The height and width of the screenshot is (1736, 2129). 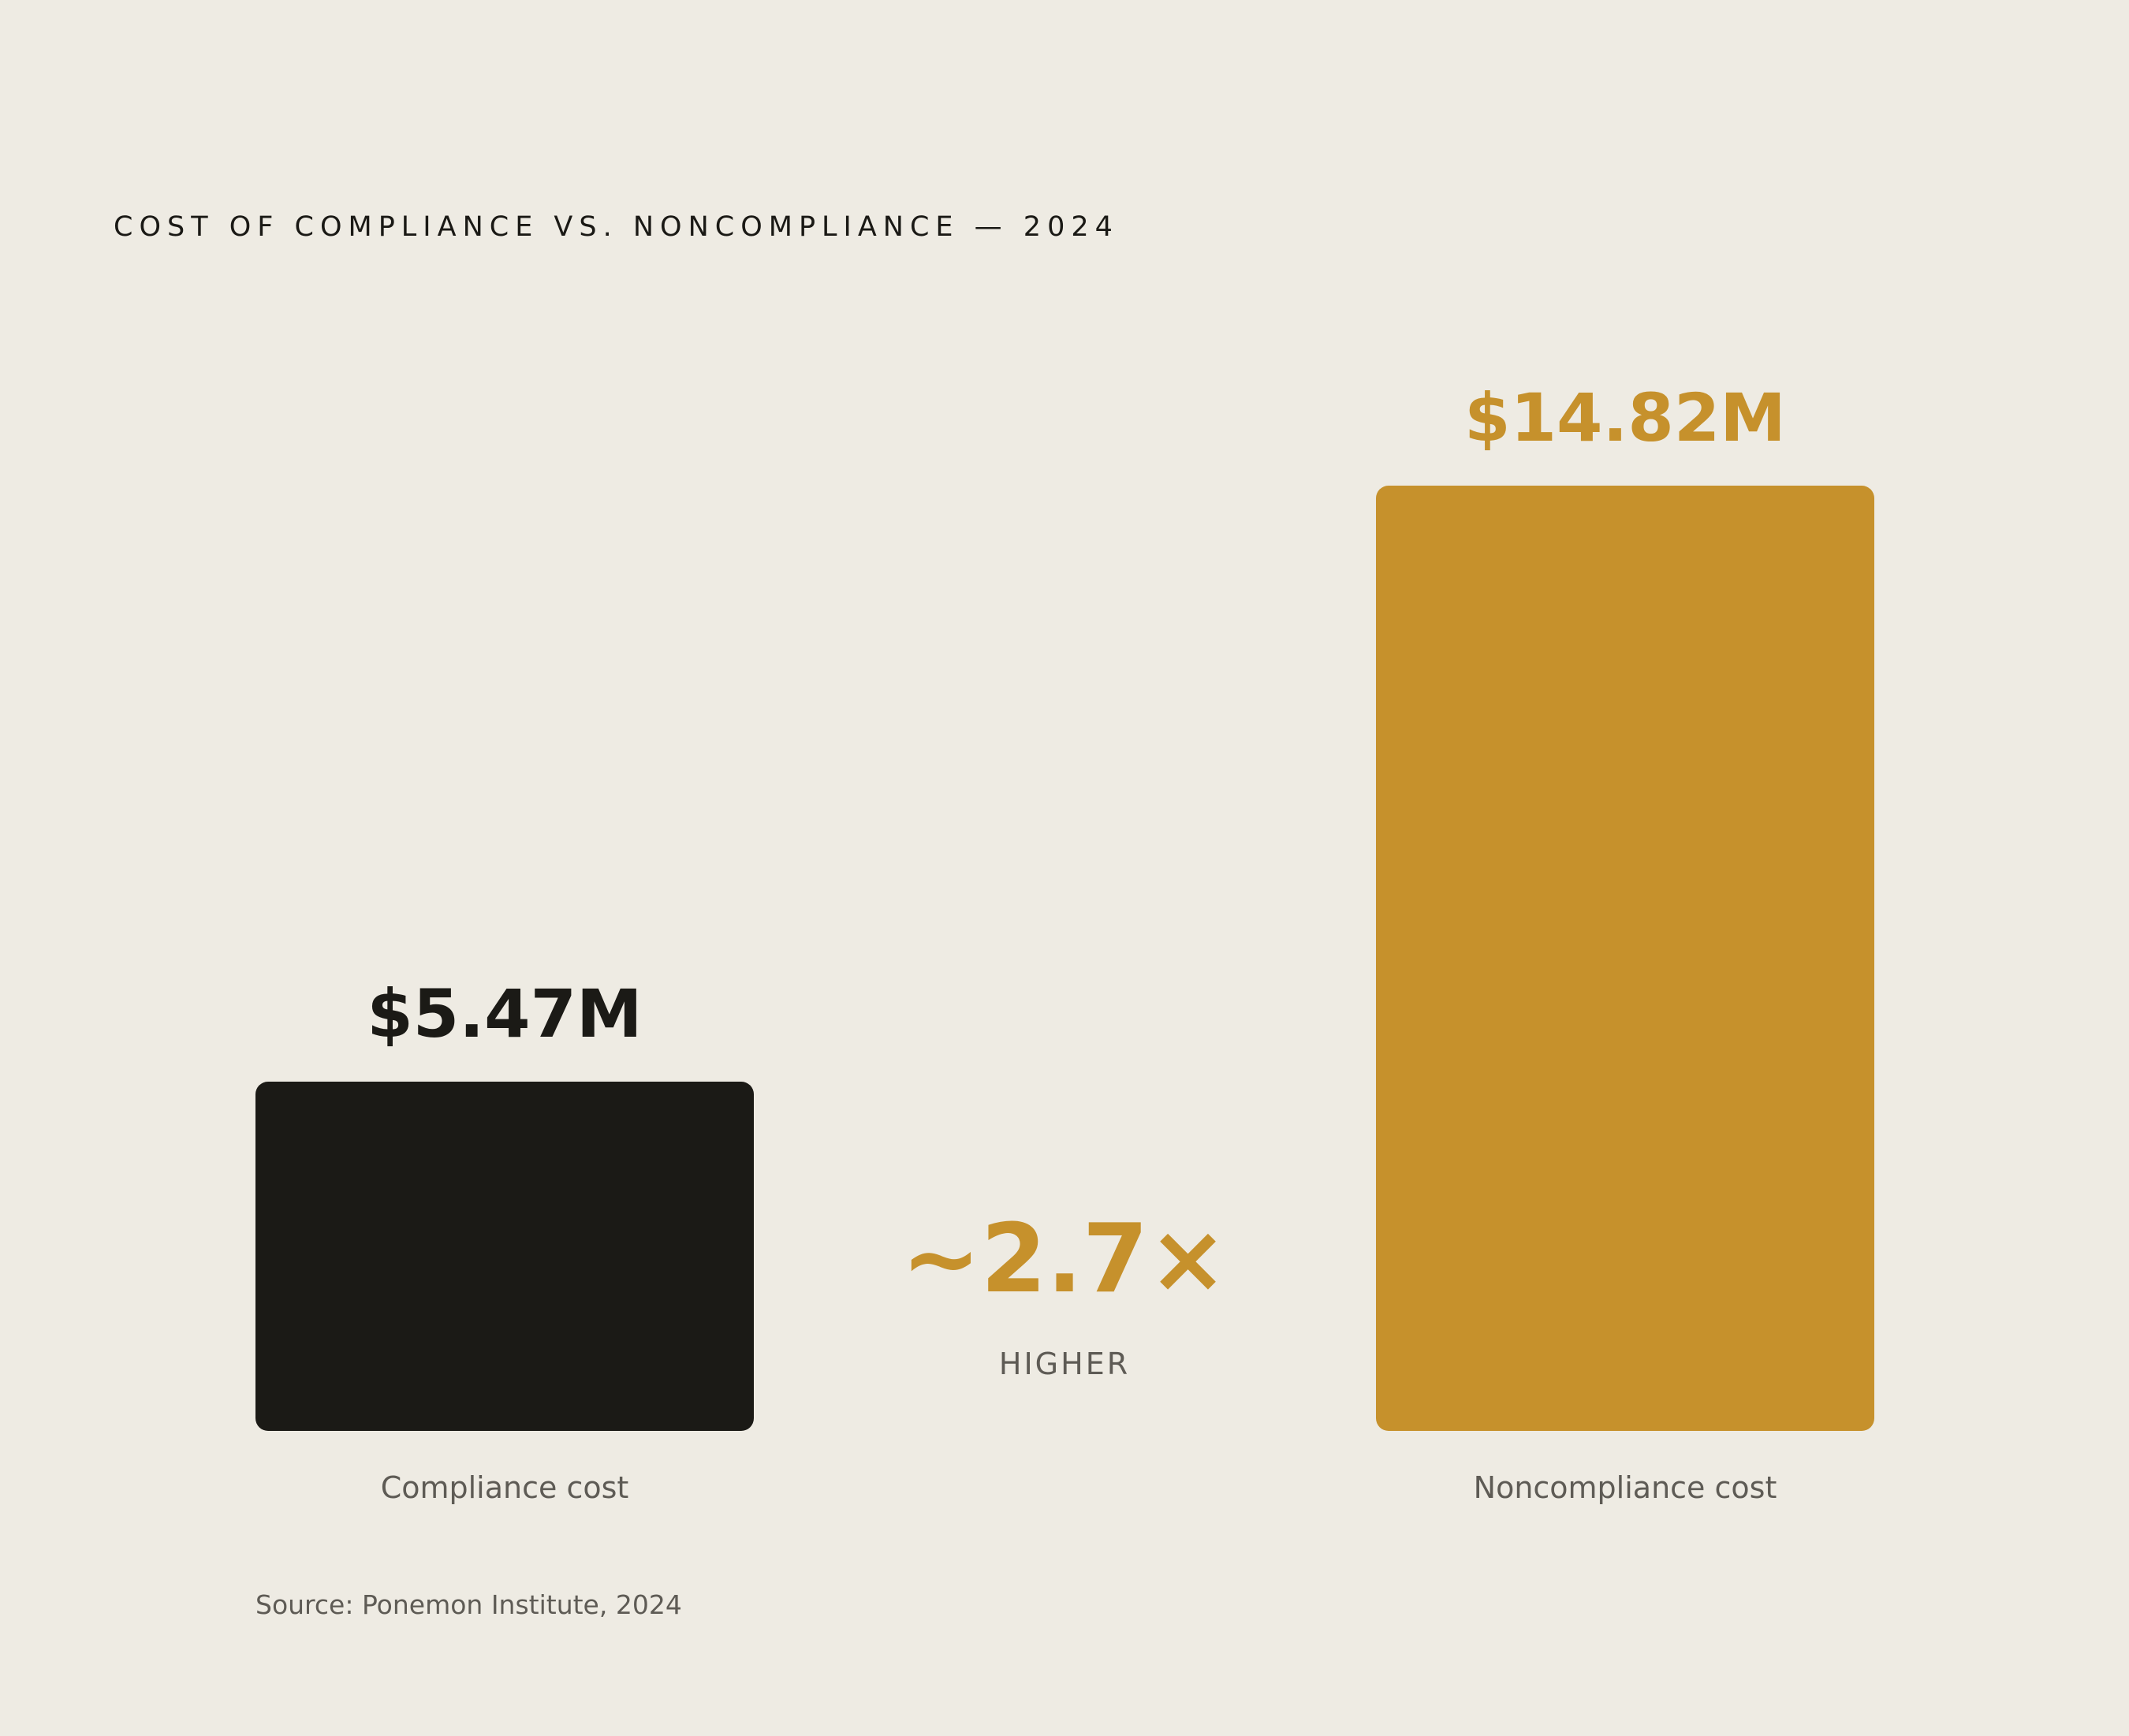 What do you see at coordinates (468, 1604) in the screenshot?
I see `source-note: Source: Ponemon Institute, 2024` at bounding box center [468, 1604].